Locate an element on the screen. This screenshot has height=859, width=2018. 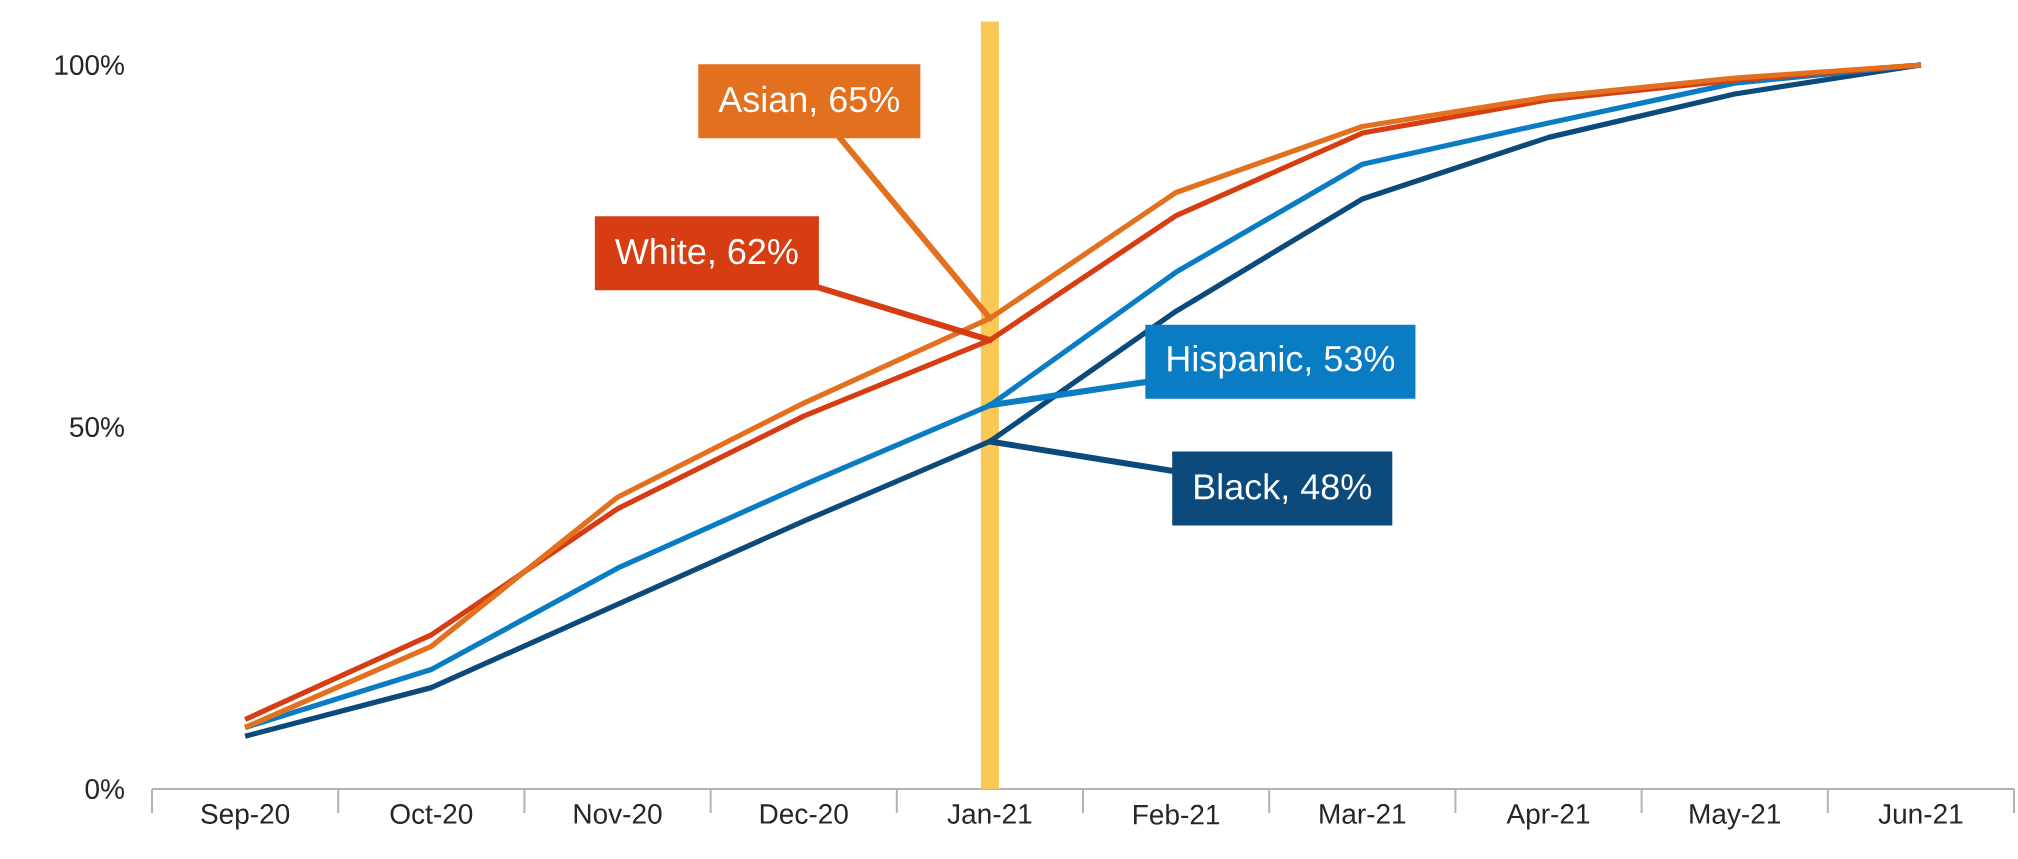
x-tick-label: Jun-21 is located at coordinates (1920, 814).